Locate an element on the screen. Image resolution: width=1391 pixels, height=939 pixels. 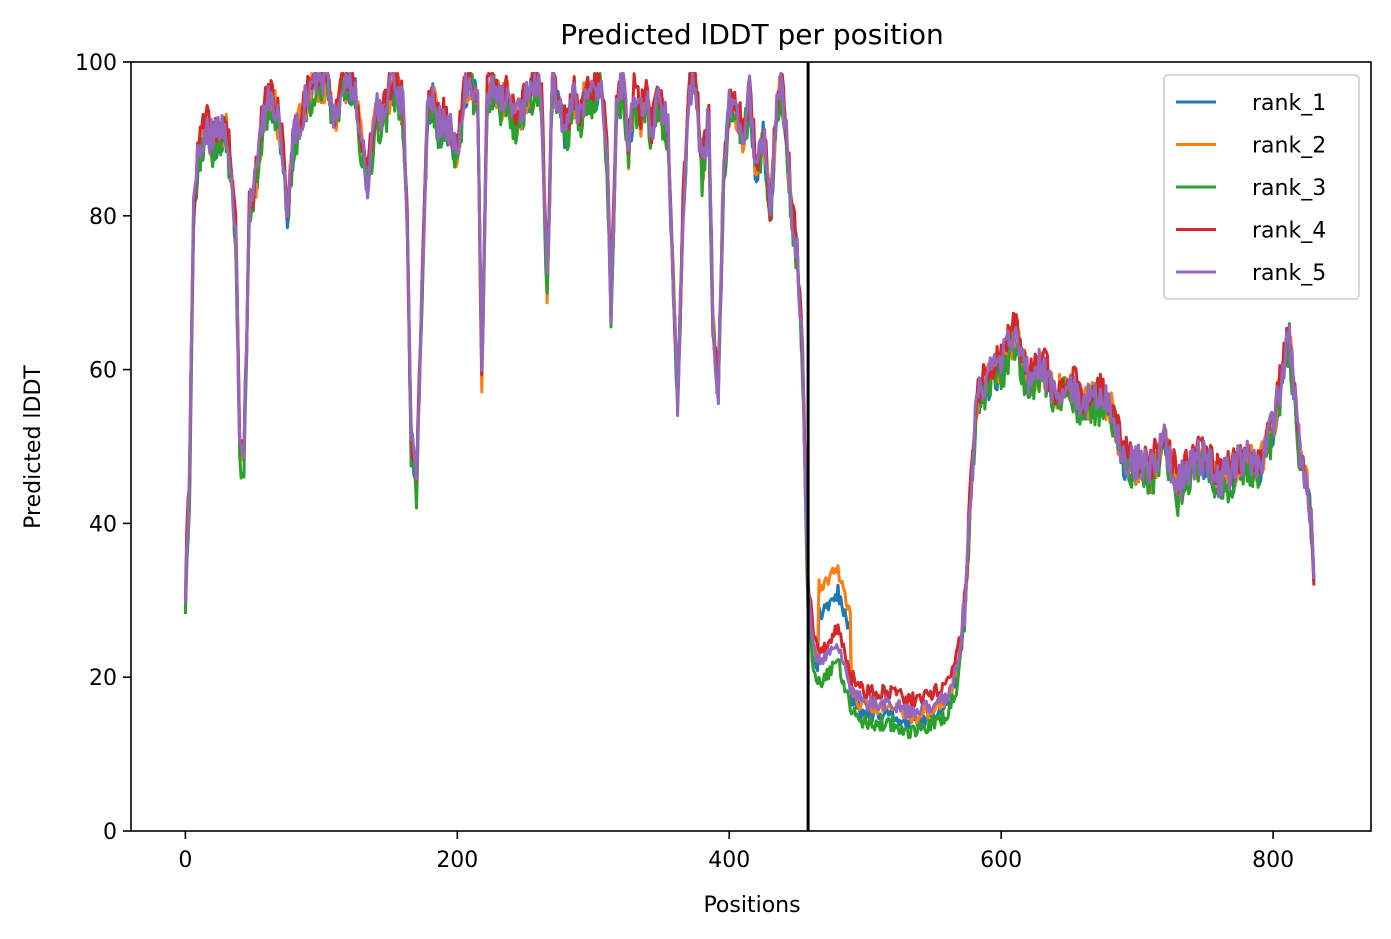
y-tick-label: 80 is located at coordinates (103, 217).